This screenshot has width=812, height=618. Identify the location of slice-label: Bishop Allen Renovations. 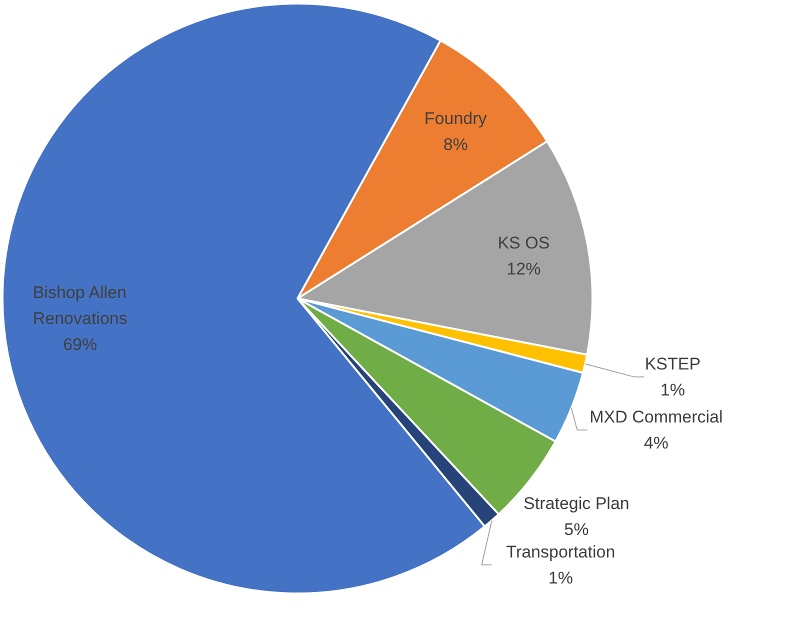
(80, 305).